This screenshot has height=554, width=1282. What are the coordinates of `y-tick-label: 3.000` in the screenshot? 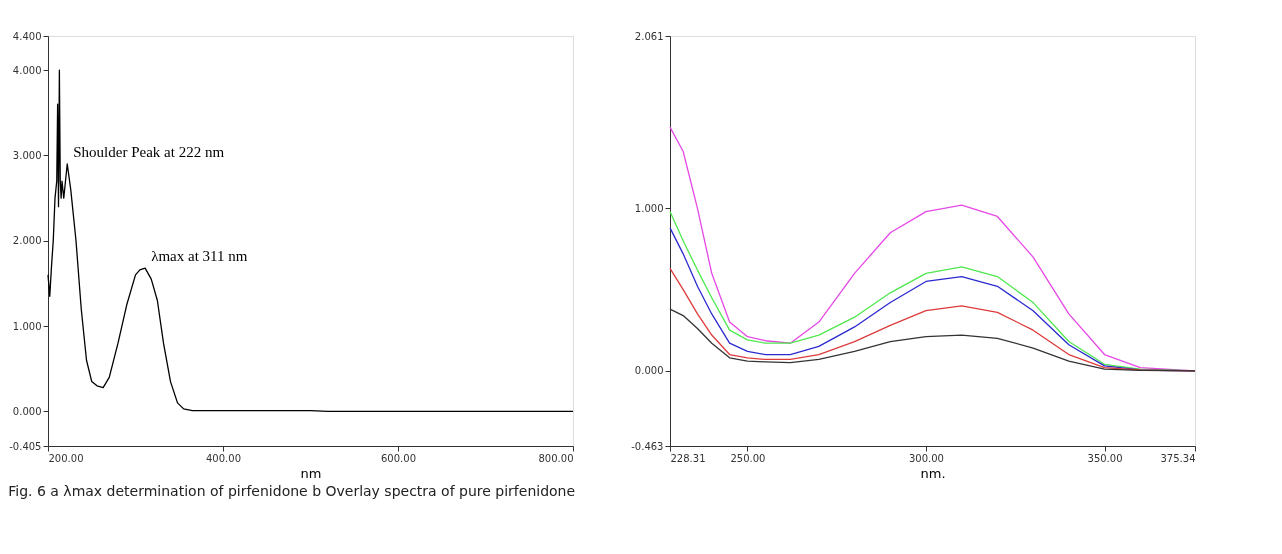 It's located at (27, 155).